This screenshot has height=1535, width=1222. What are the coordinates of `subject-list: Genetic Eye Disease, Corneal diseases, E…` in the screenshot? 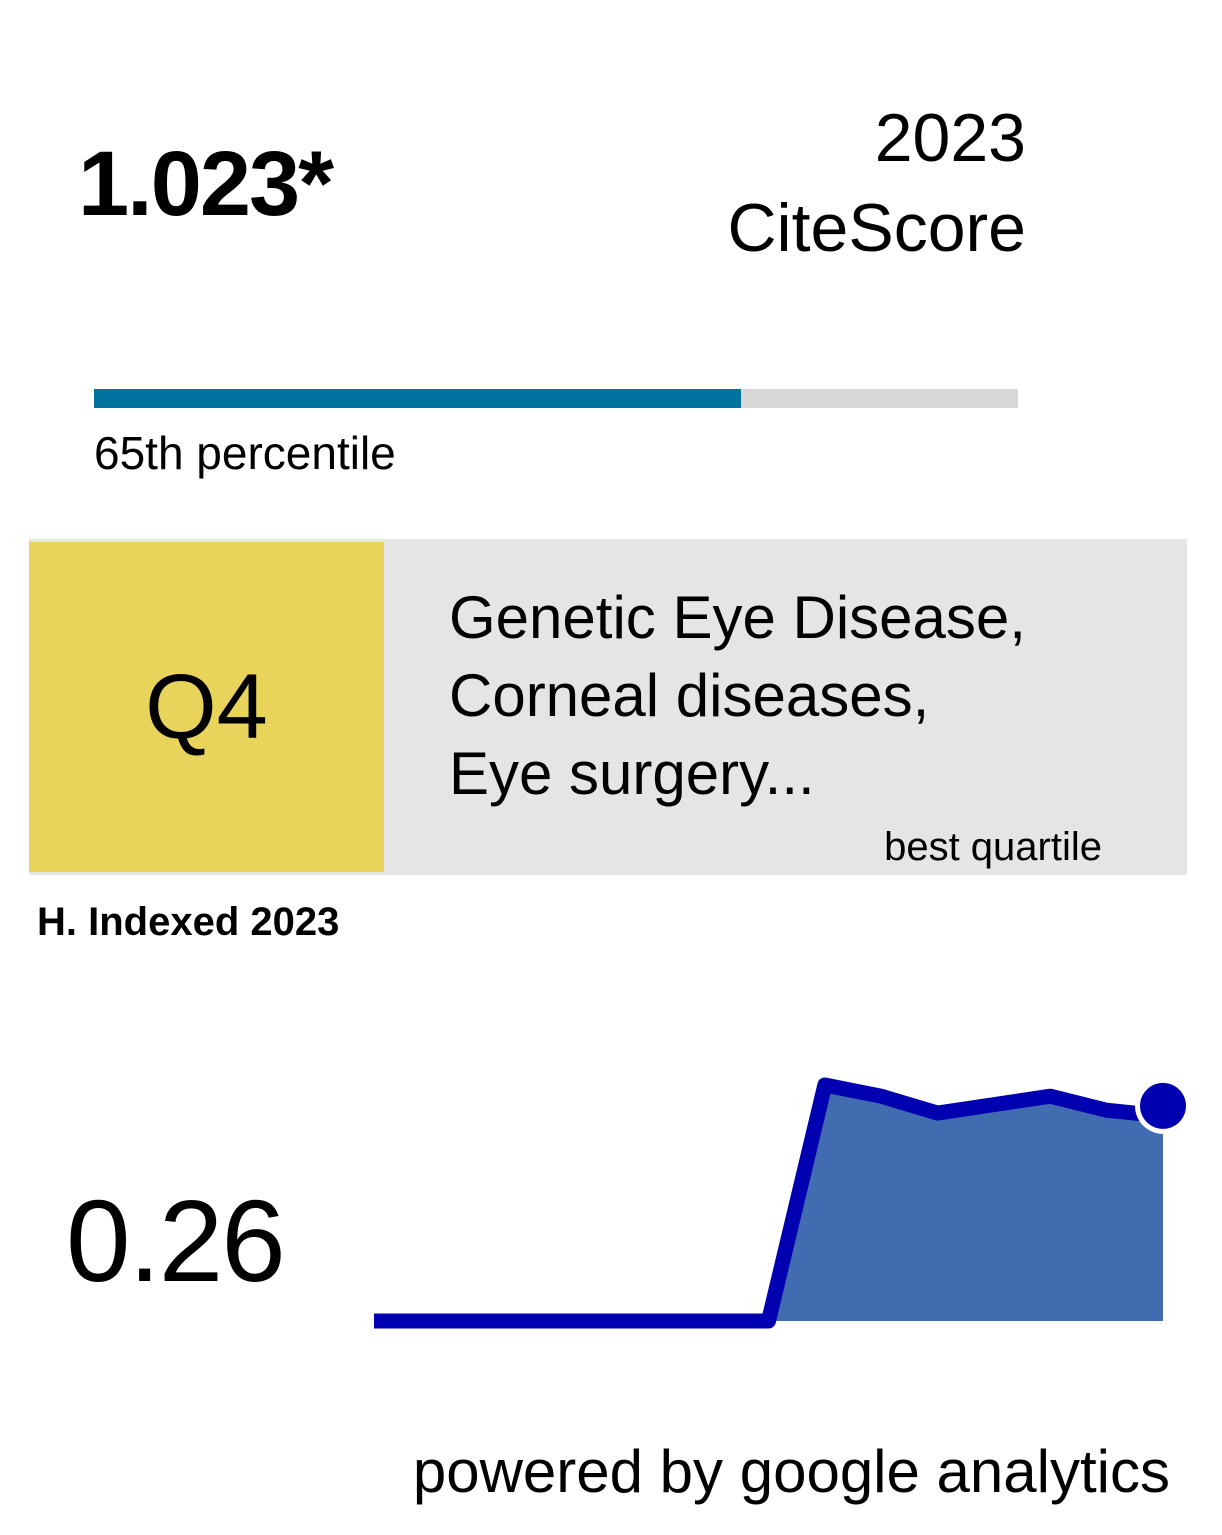 It's located at (737, 696).